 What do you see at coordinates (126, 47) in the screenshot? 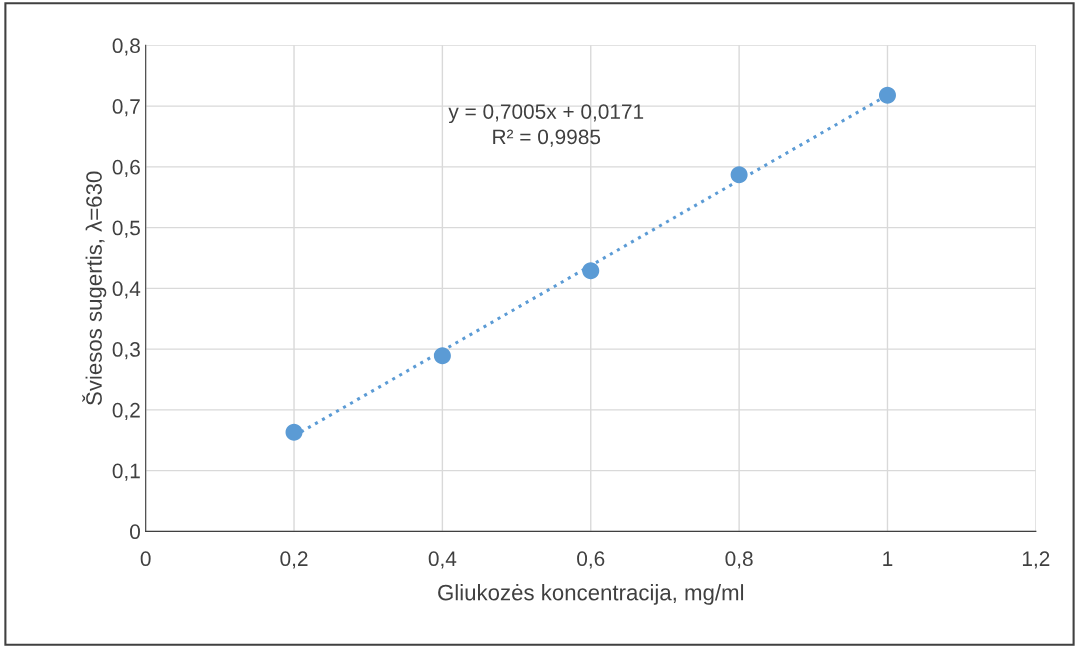
I see `y-tick-label: 0,8` at bounding box center [126, 47].